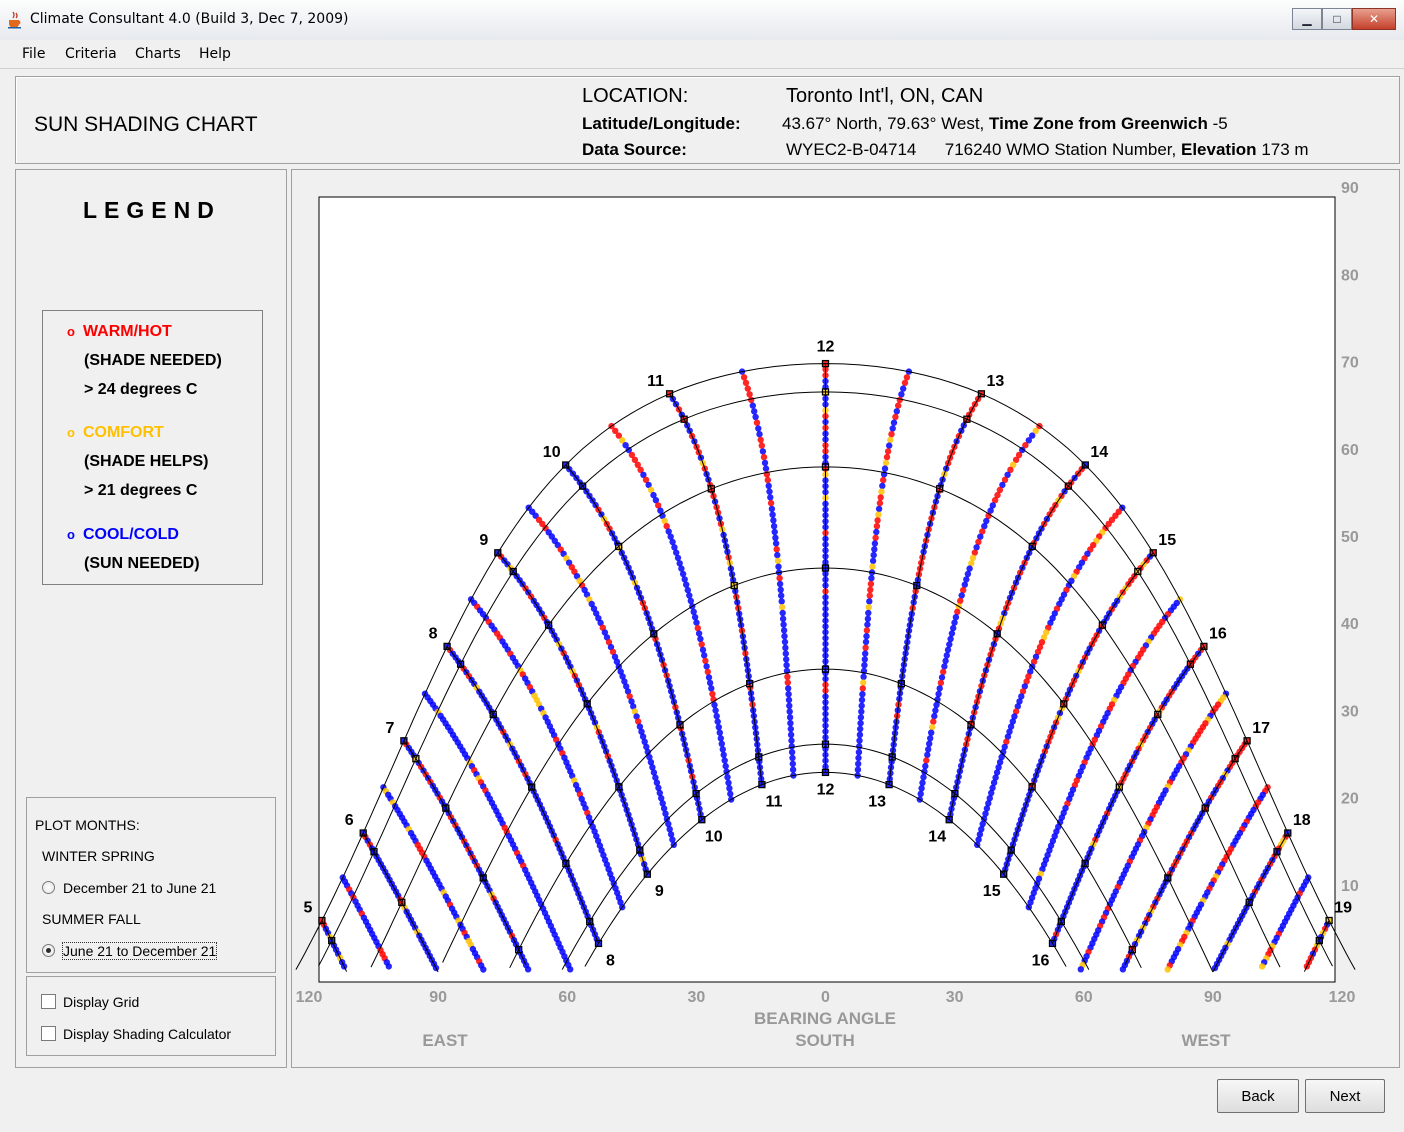  I want to click on winter-spring-option: December 21 to June 21, so click(140, 888).